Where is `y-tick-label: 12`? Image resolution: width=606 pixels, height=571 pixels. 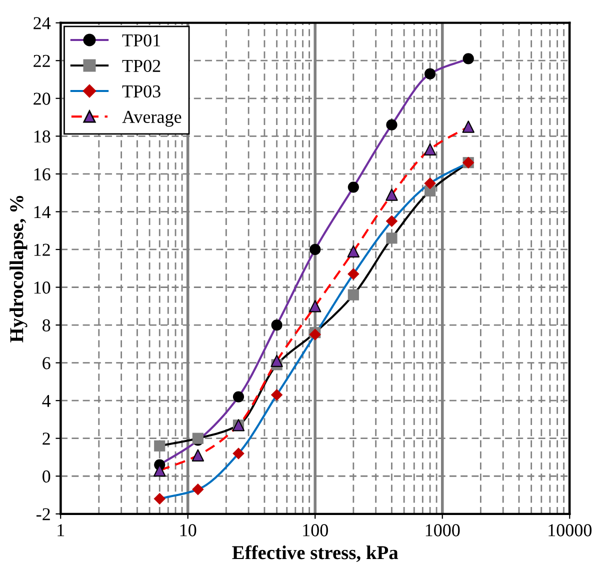 y-tick-label: 12 is located at coordinates (42, 250).